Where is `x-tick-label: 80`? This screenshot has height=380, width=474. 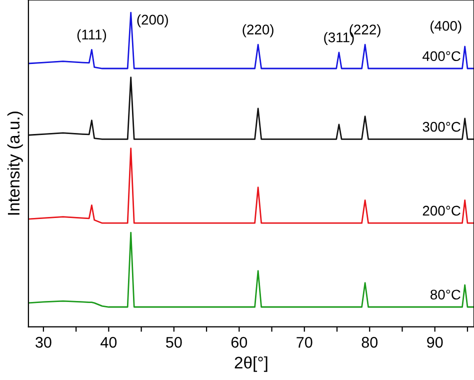
x-tick-label: 80 is located at coordinates (370, 342).